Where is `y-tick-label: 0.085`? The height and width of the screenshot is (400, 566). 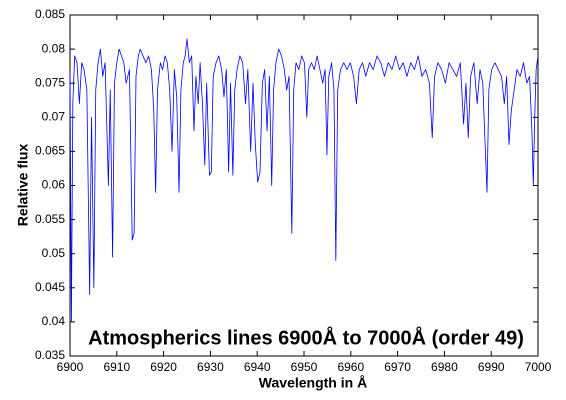
y-tick-label: 0.085 is located at coordinates (50, 14).